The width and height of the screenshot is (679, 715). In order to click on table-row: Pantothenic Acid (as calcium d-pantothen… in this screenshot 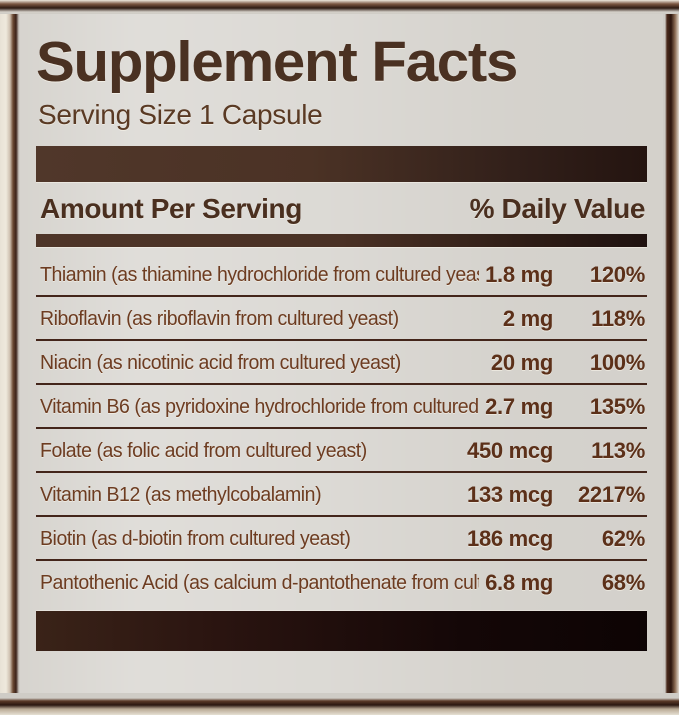, I will do `click(341, 583)`.